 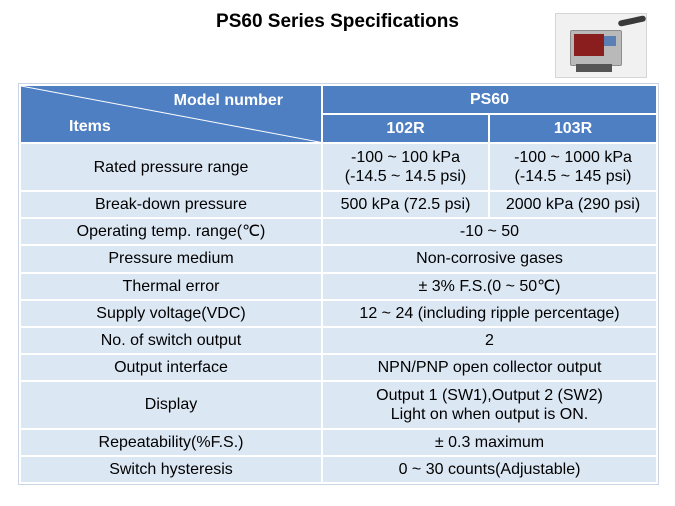 What do you see at coordinates (171, 232) in the screenshot?
I see `row-label: Operating temp. range(℃)` at bounding box center [171, 232].